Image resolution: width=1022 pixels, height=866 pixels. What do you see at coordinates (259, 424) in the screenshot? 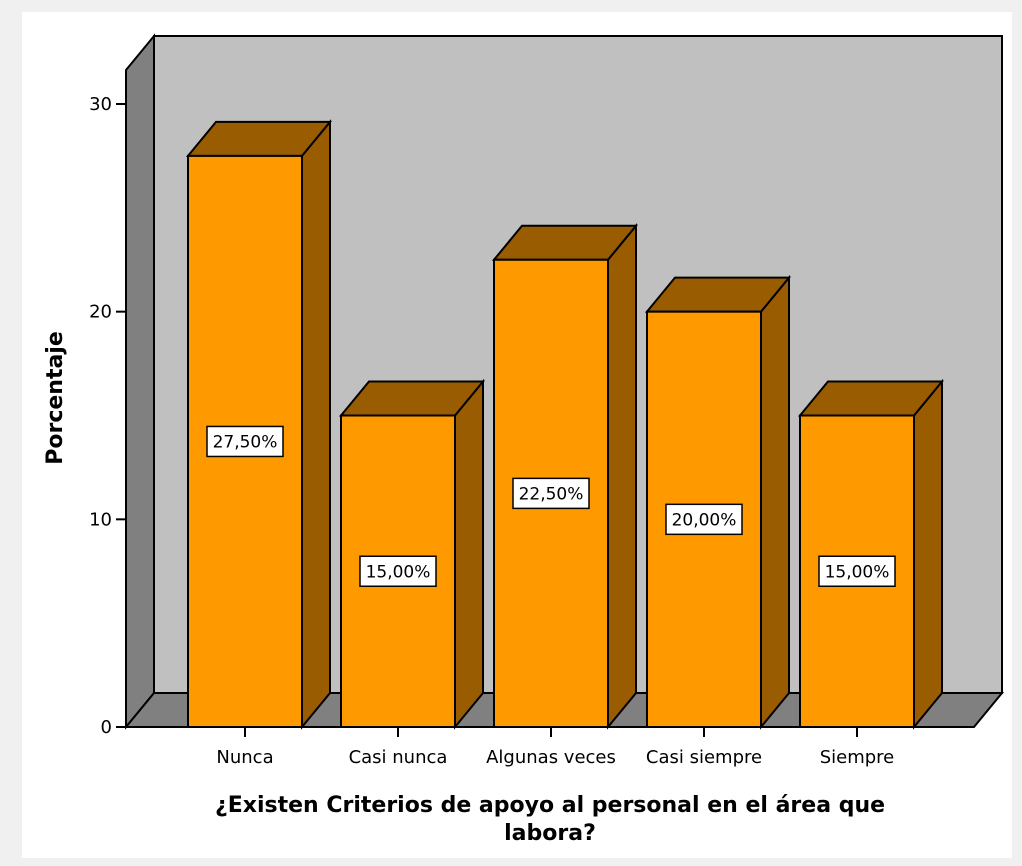
I see `bar: 27,50%` at bounding box center [259, 424].